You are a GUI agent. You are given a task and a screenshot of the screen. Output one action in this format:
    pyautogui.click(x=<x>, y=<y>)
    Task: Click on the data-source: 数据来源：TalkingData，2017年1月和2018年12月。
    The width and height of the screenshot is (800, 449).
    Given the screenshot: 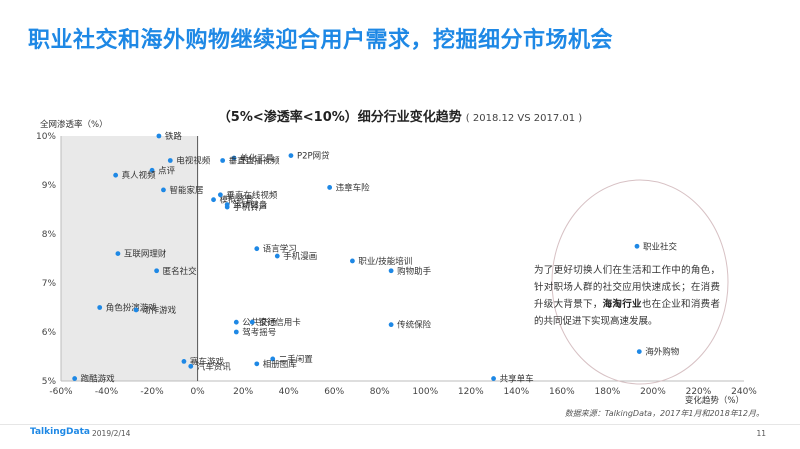 What is the action you would take?
    pyautogui.click(x=664, y=413)
    